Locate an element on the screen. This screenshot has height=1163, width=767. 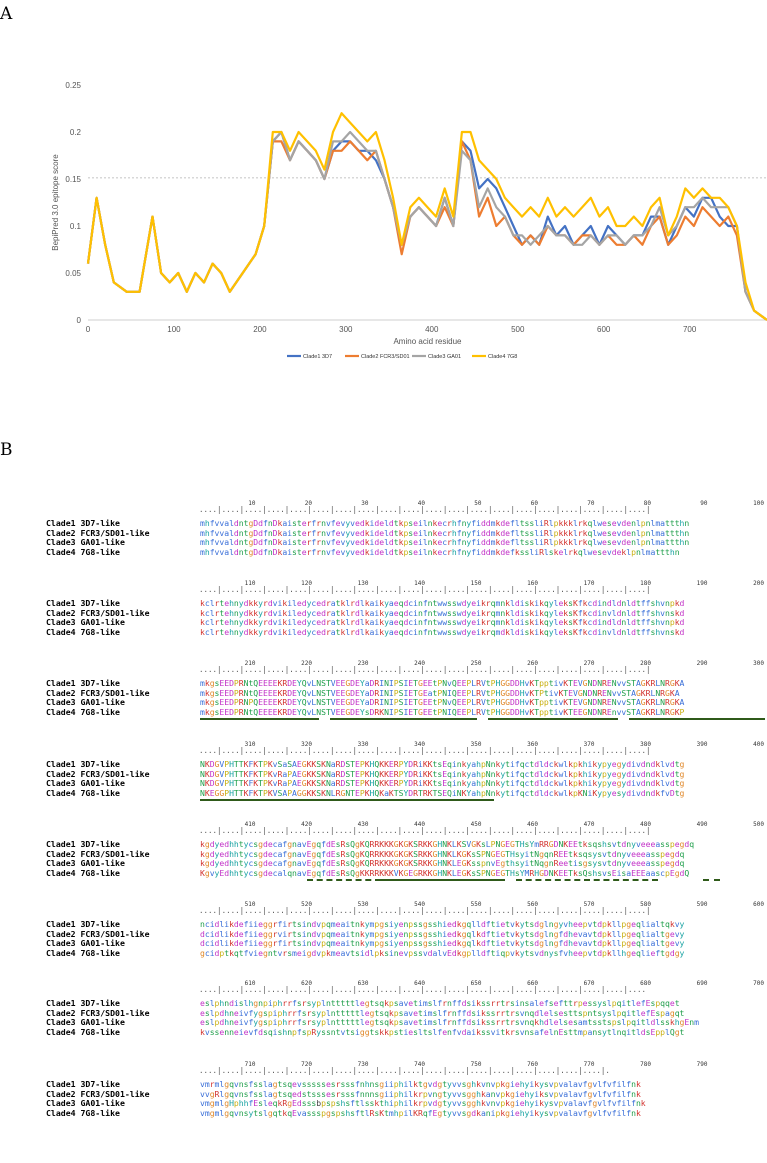
position-number: 790 is located at coordinates (702, 1064).